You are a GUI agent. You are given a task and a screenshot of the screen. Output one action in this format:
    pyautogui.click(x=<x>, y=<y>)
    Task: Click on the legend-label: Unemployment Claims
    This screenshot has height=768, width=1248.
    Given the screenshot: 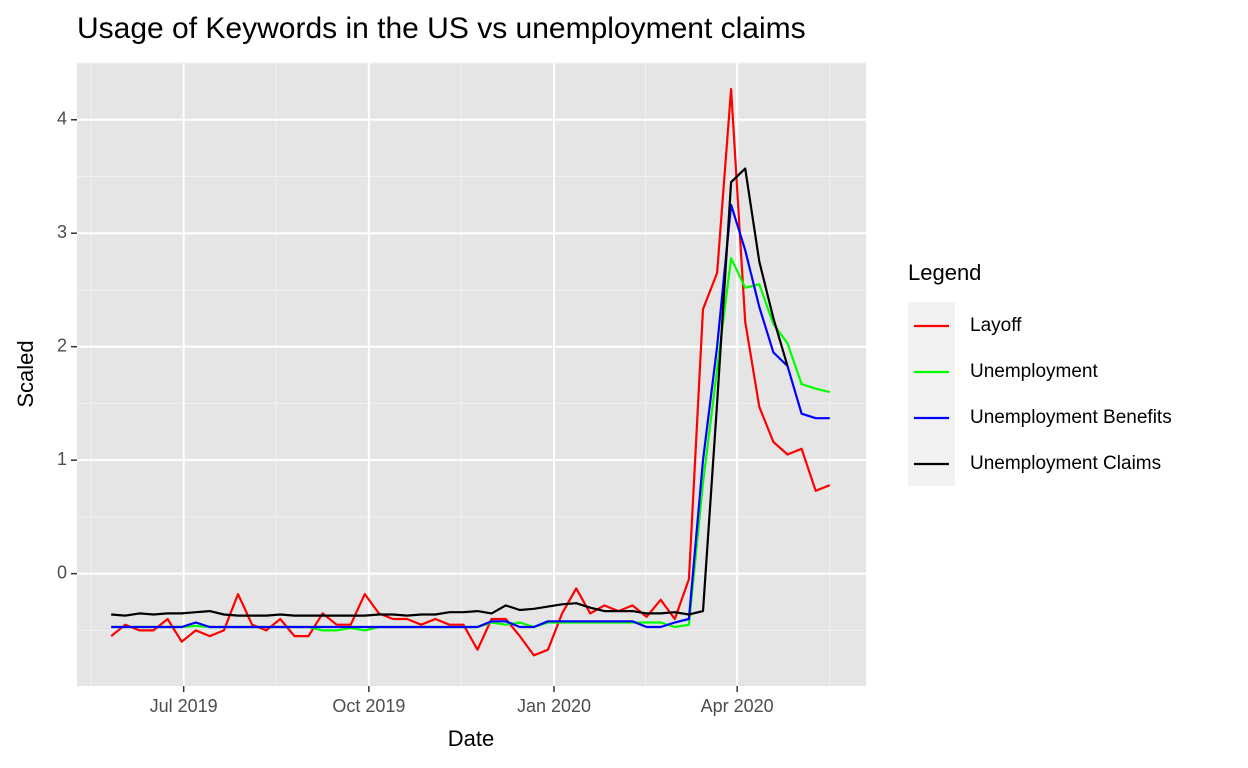 What is the action you would take?
    pyautogui.click(x=1065, y=463)
    